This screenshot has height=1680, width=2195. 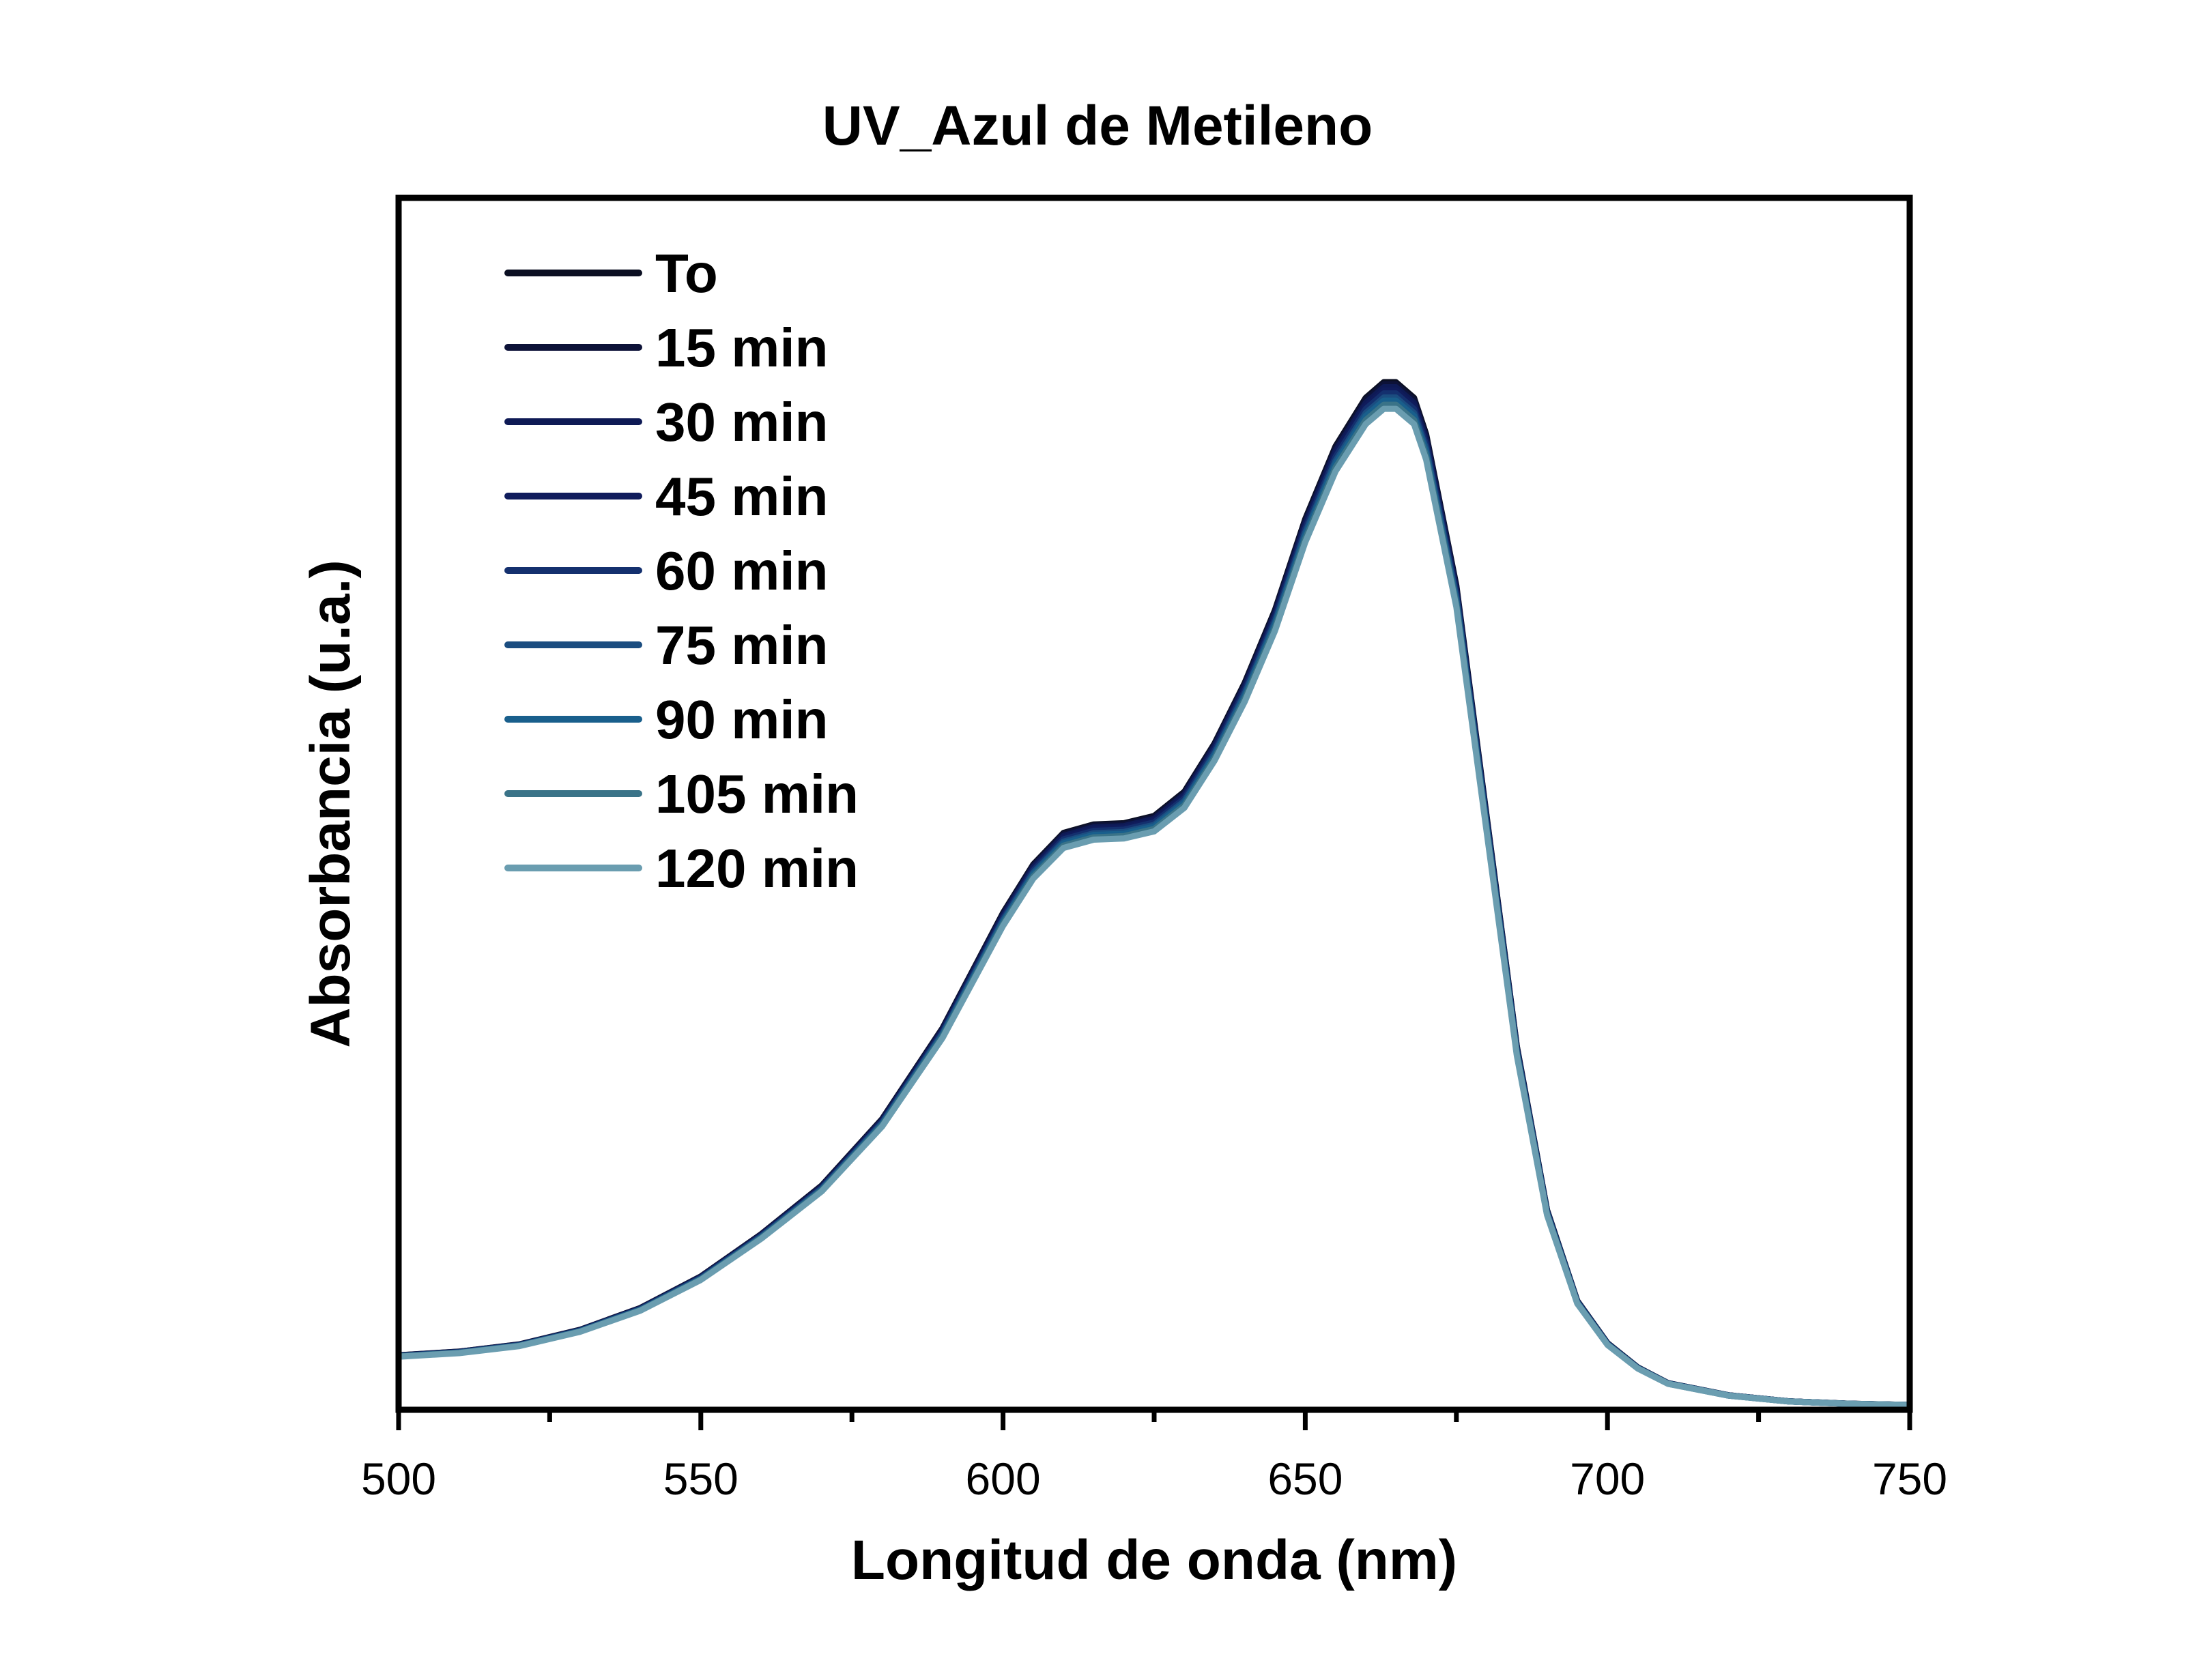 What do you see at coordinates (757, 869) in the screenshot?
I see `legend-label: 120 min` at bounding box center [757, 869].